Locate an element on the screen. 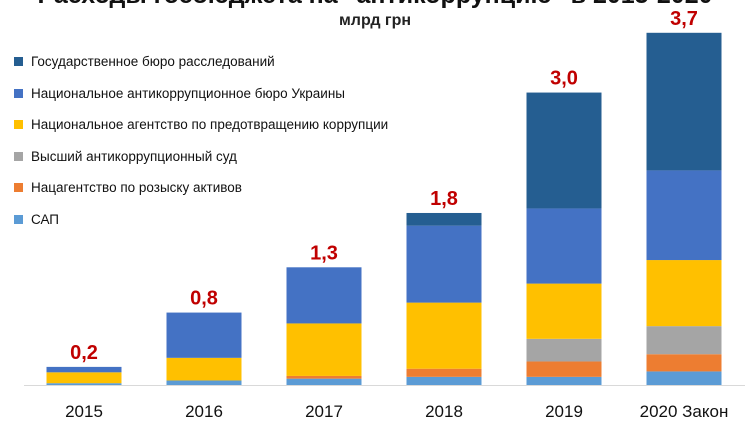 The image size is (750, 430). bar-segment-2019-s5 is located at coordinates (564, 150).